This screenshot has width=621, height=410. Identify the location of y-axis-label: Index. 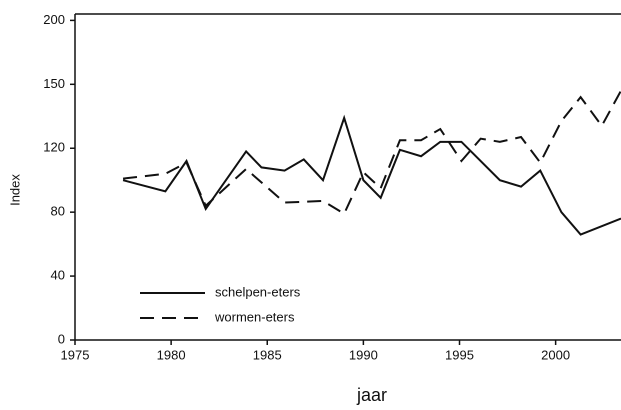
(14, 190).